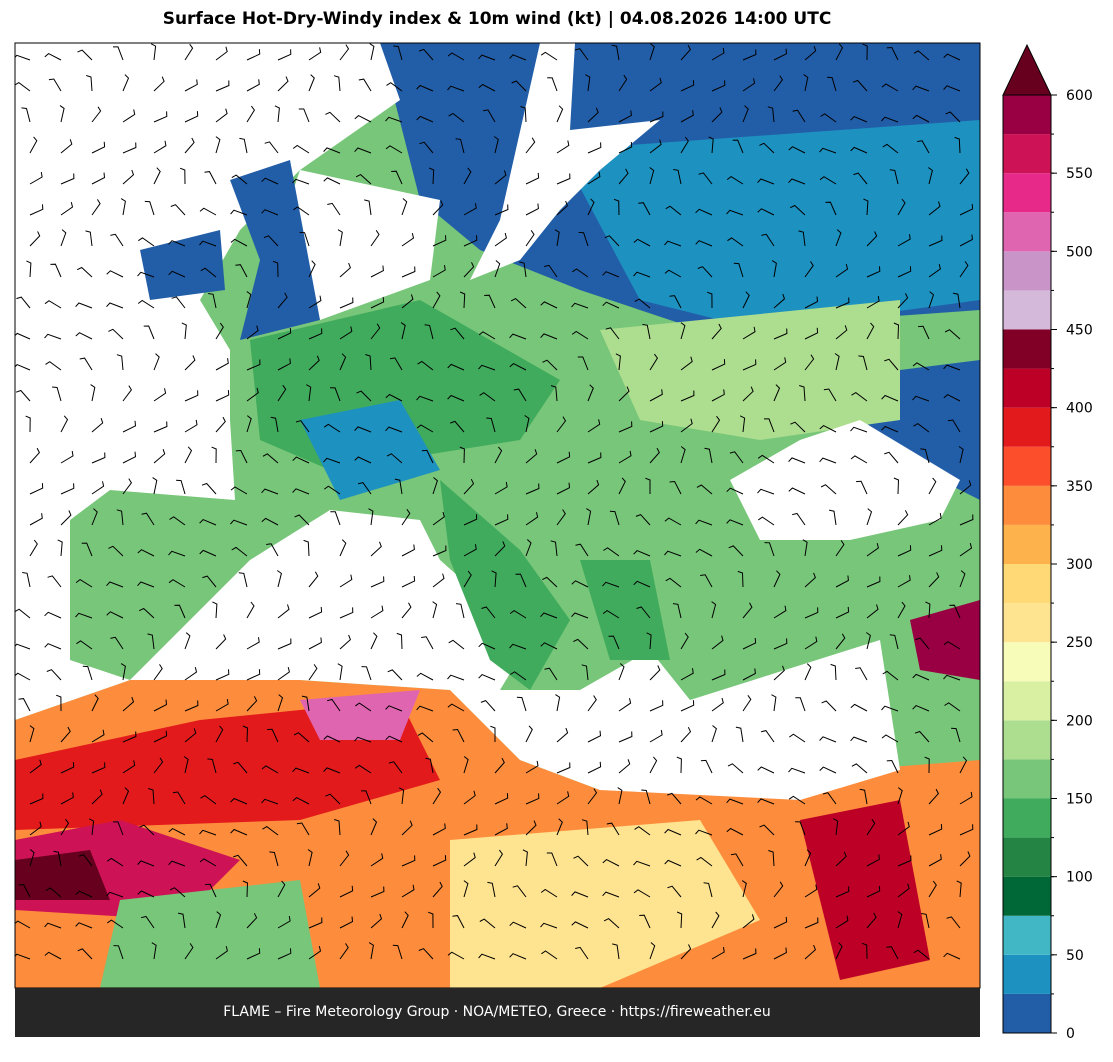  What do you see at coordinates (750, 370) in the screenshot?
I see `east-region` at bounding box center [750, 370].